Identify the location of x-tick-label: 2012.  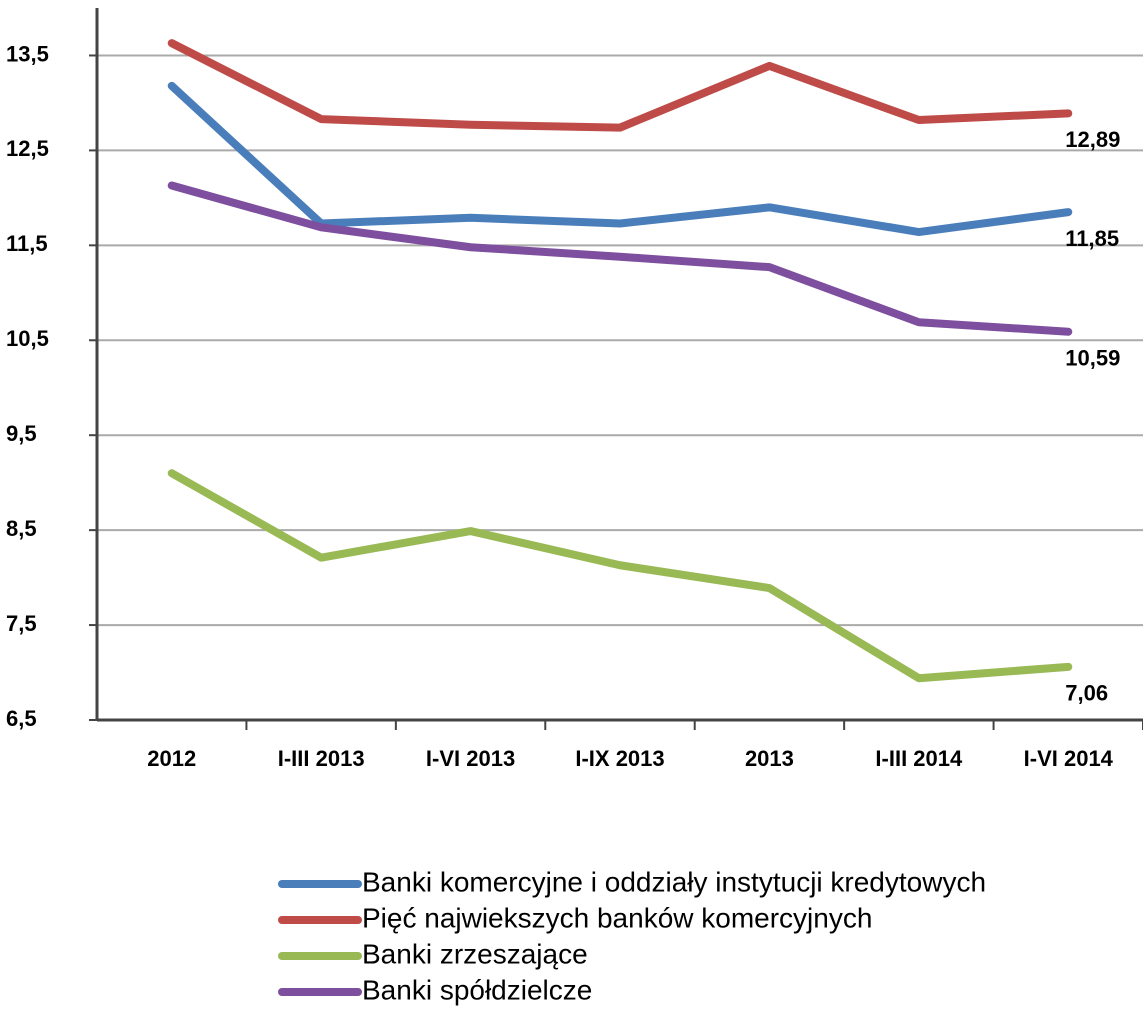
(171, 758).